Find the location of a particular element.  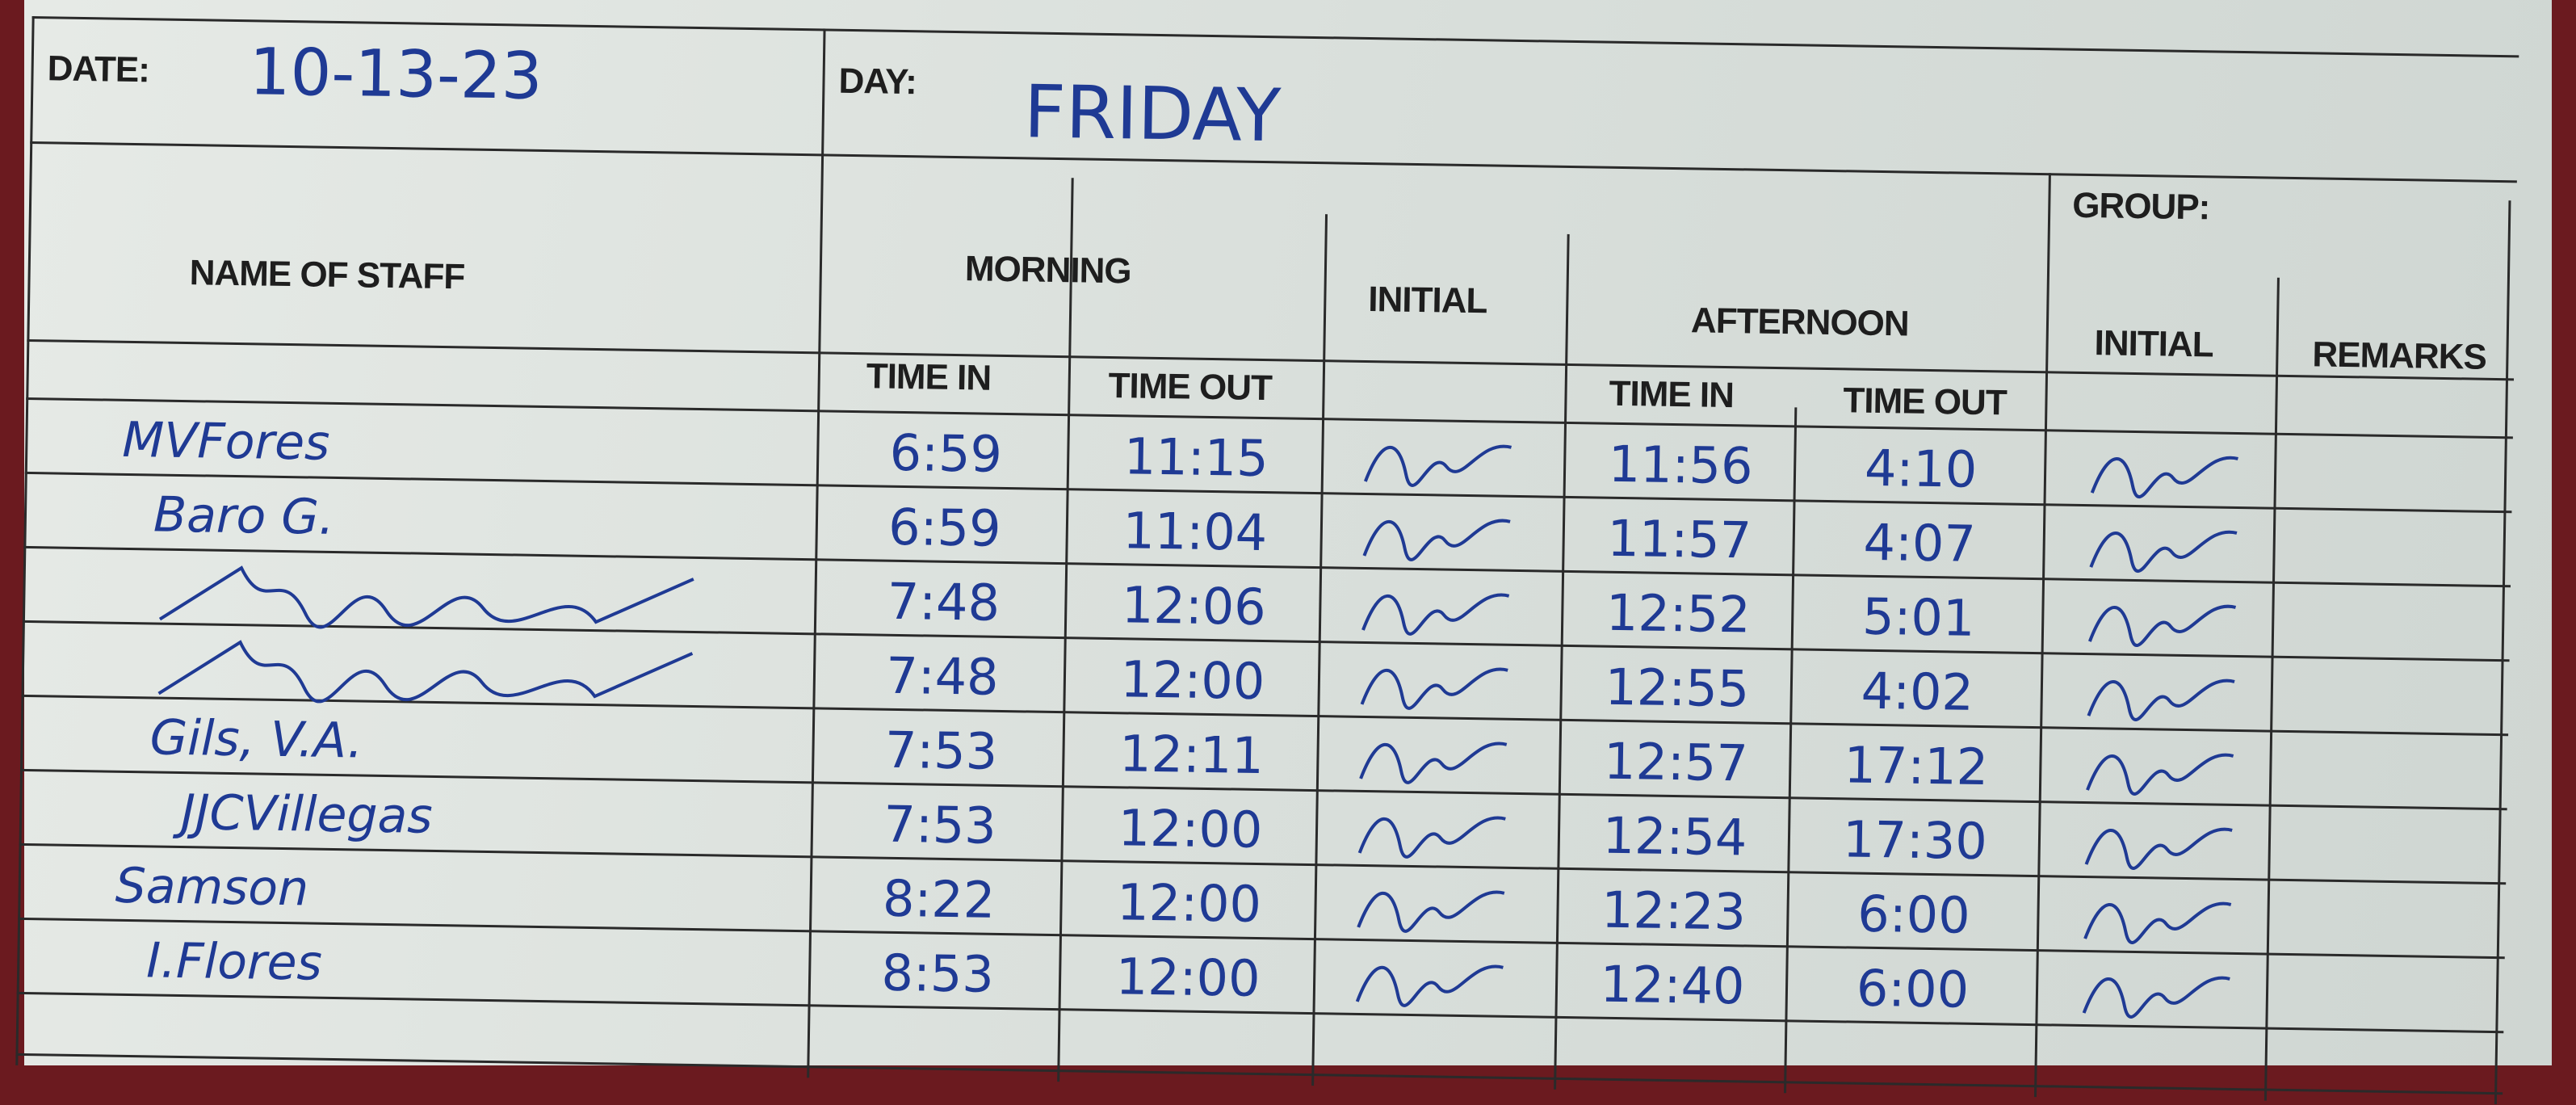

col-remarks: REMARKS is located at coordinates (2399, 355).